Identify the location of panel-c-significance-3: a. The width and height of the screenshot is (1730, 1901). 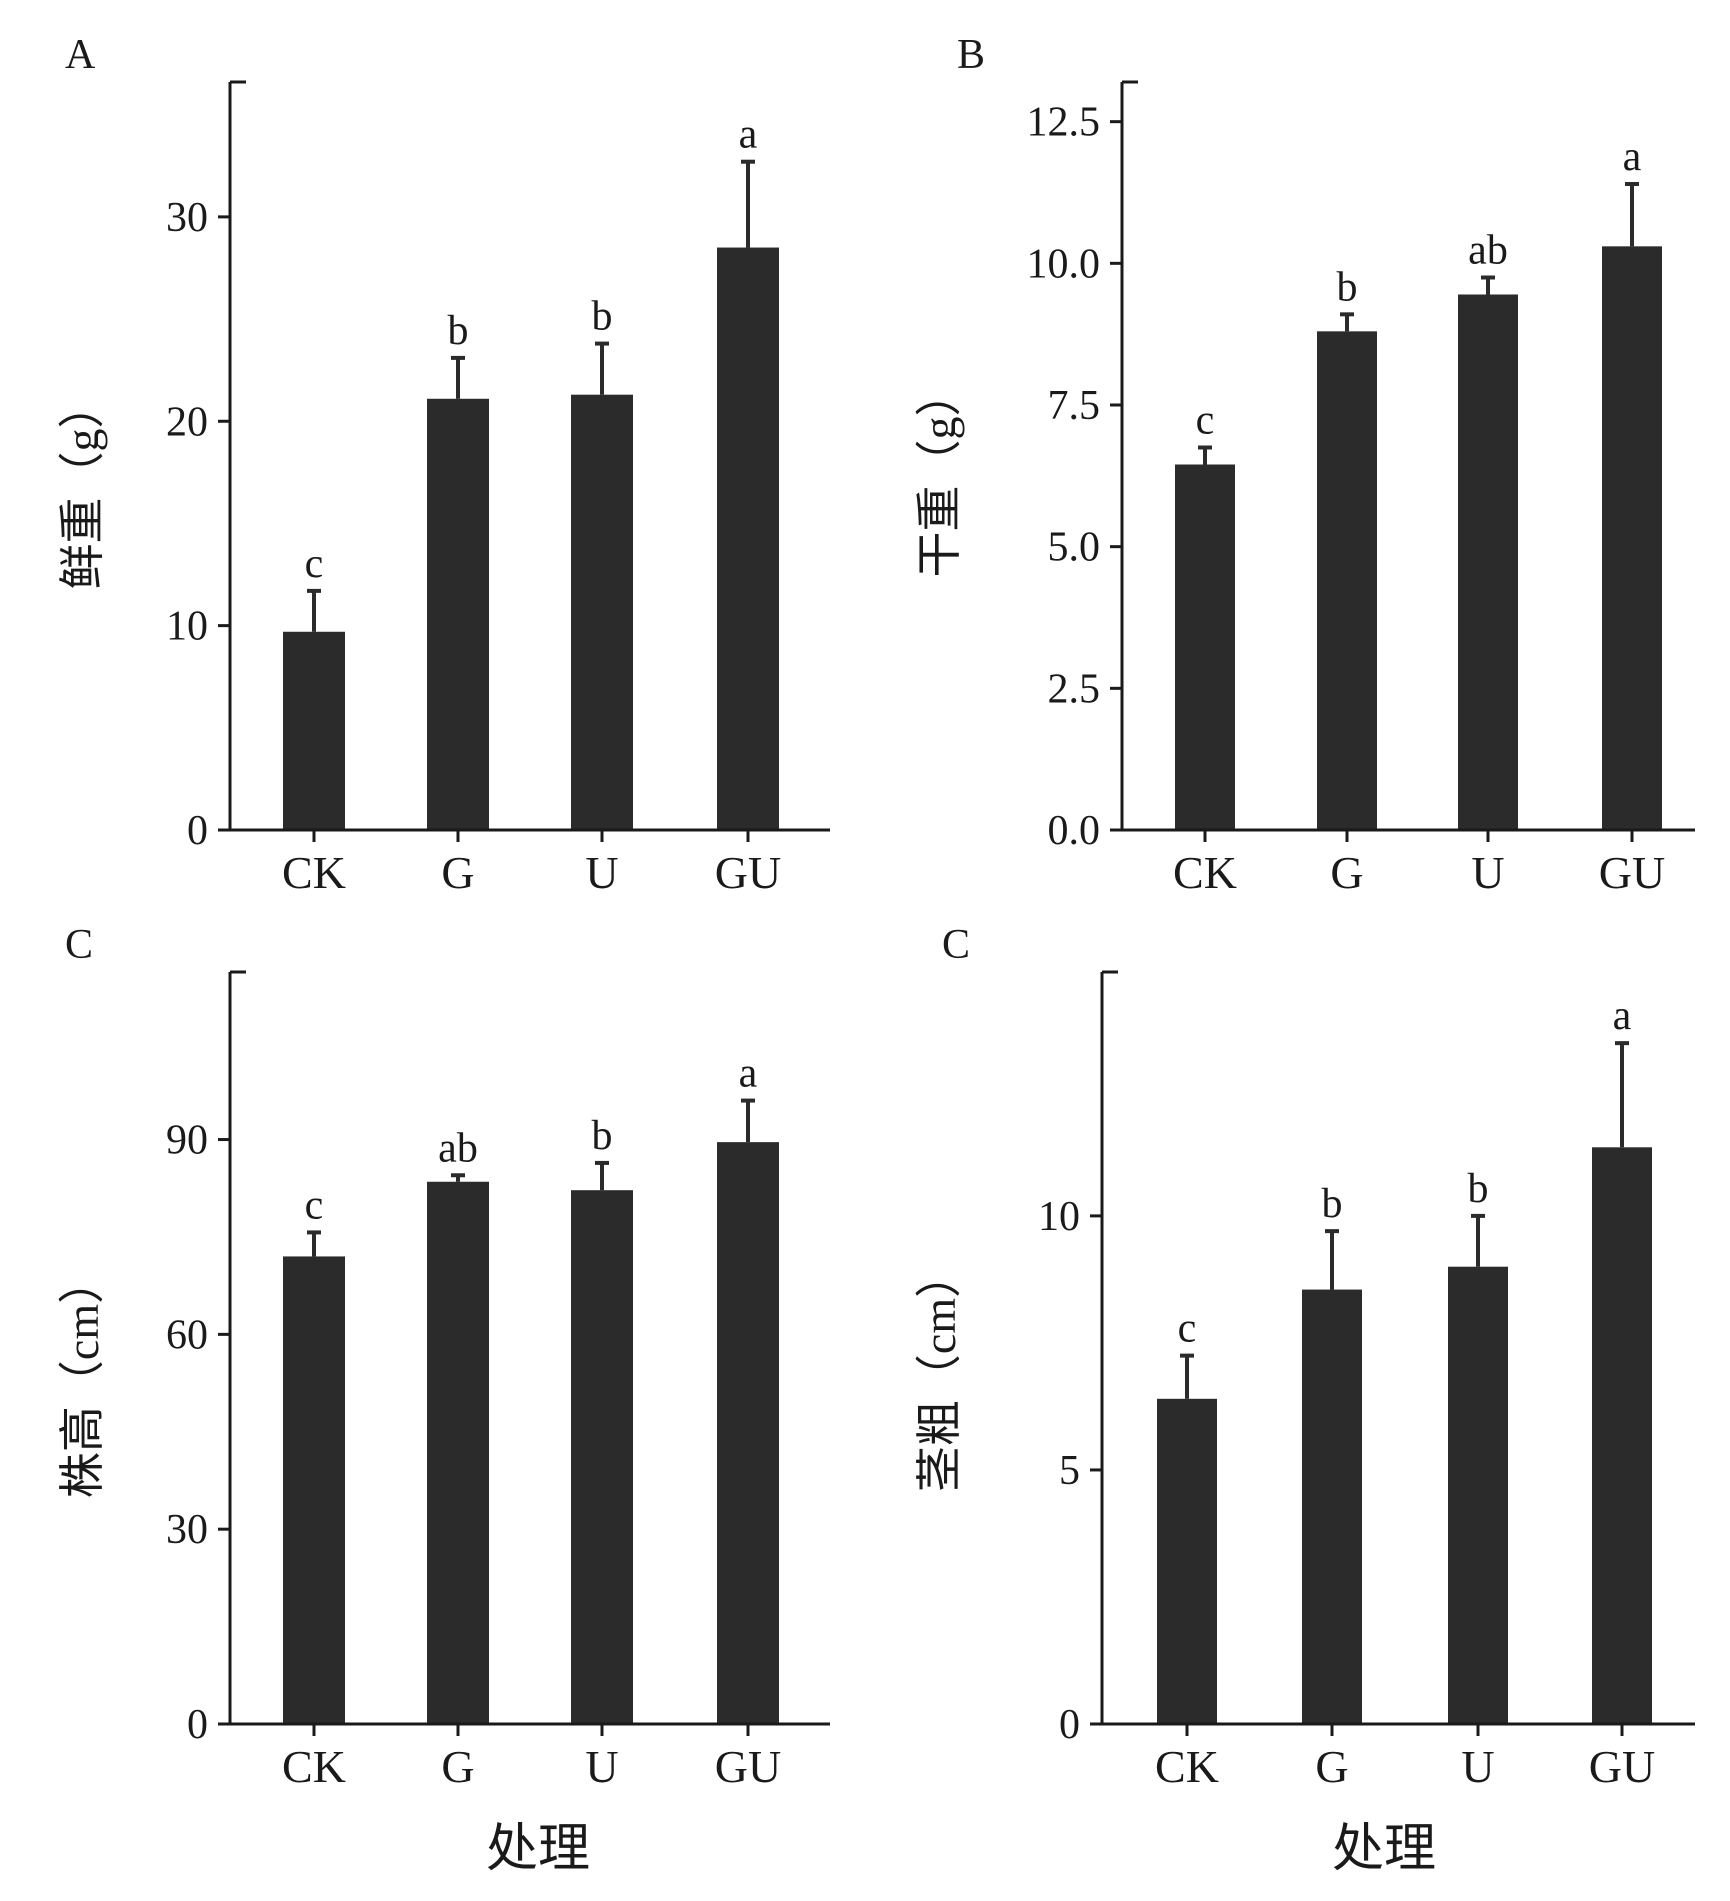
(748, 1074).